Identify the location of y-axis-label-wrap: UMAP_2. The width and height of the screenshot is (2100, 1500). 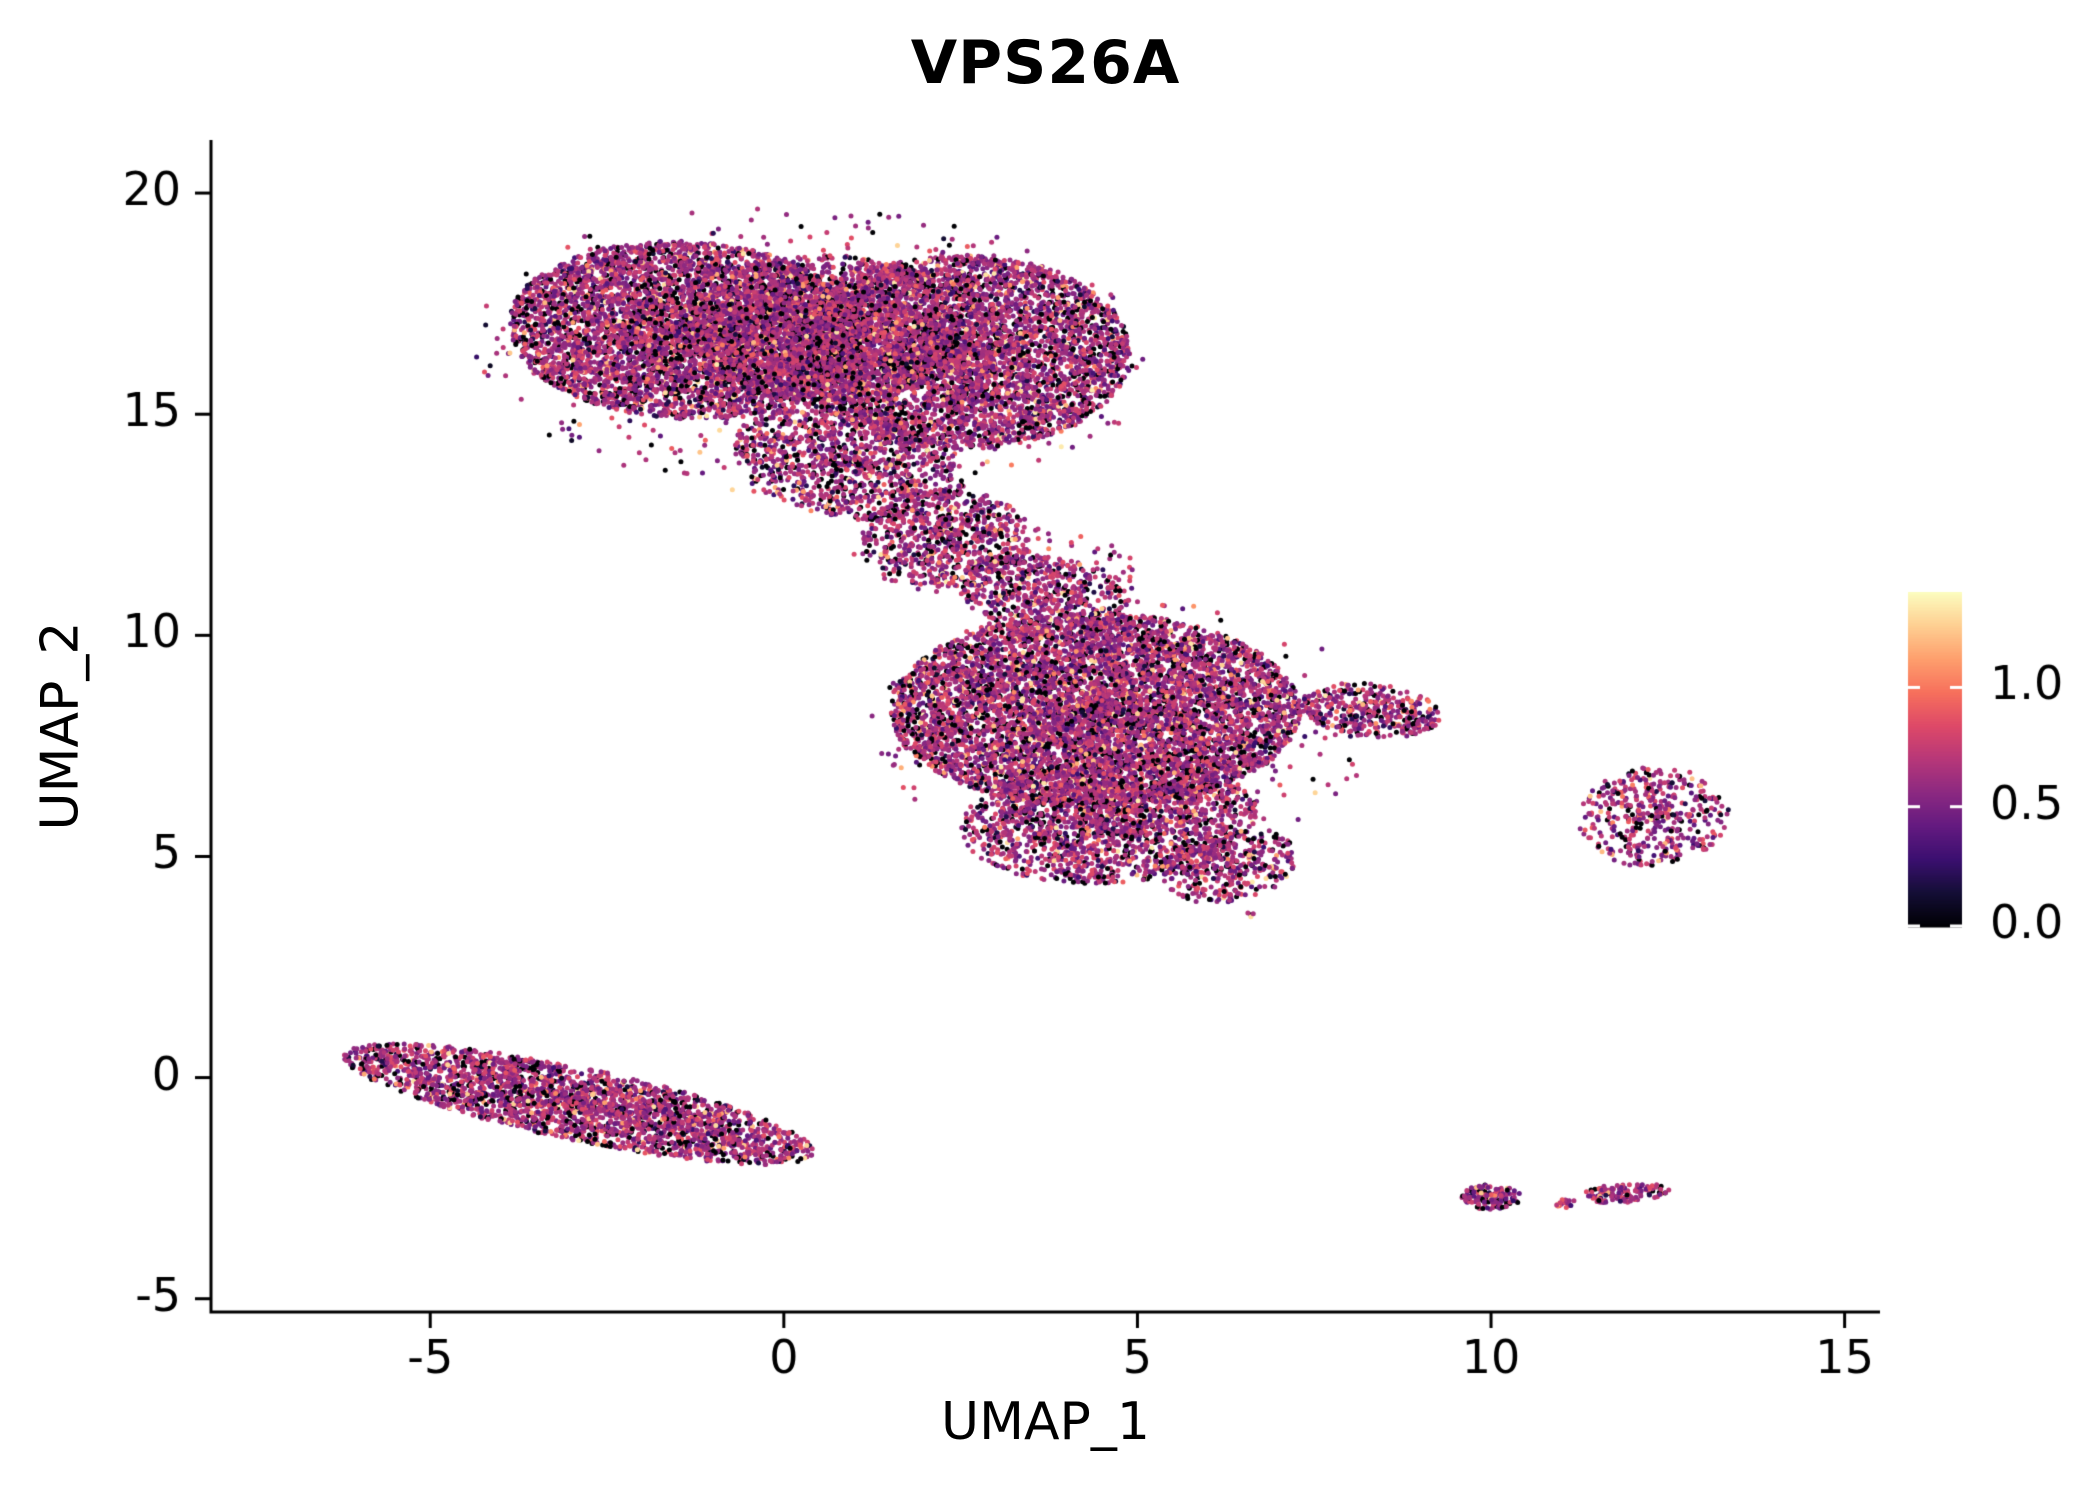
(60, 726).